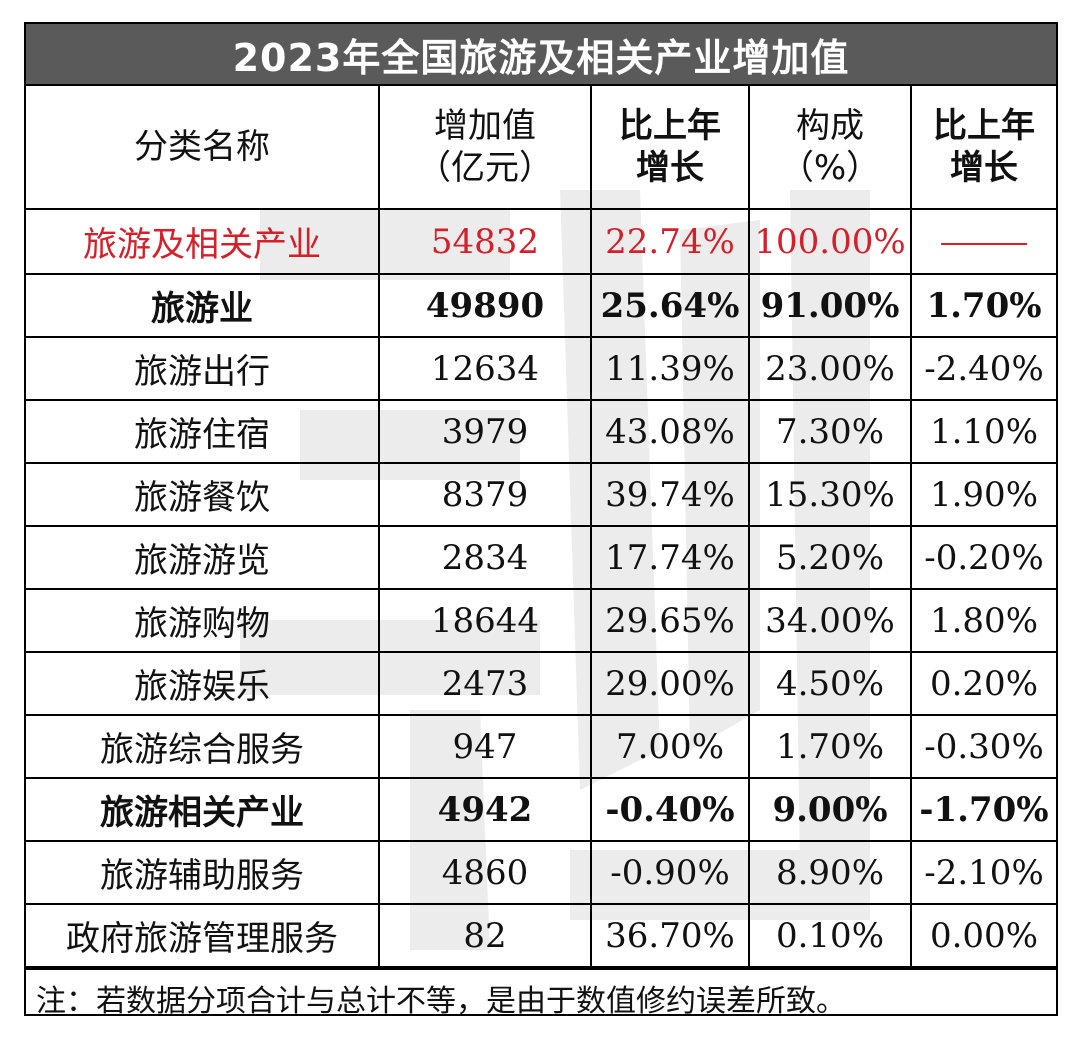 The height and width of the screenshot is (1038, 1080). Describe the element at coordinates (203, 620) in the screenshot. I see `cell-name: 旅游购物` at that location.